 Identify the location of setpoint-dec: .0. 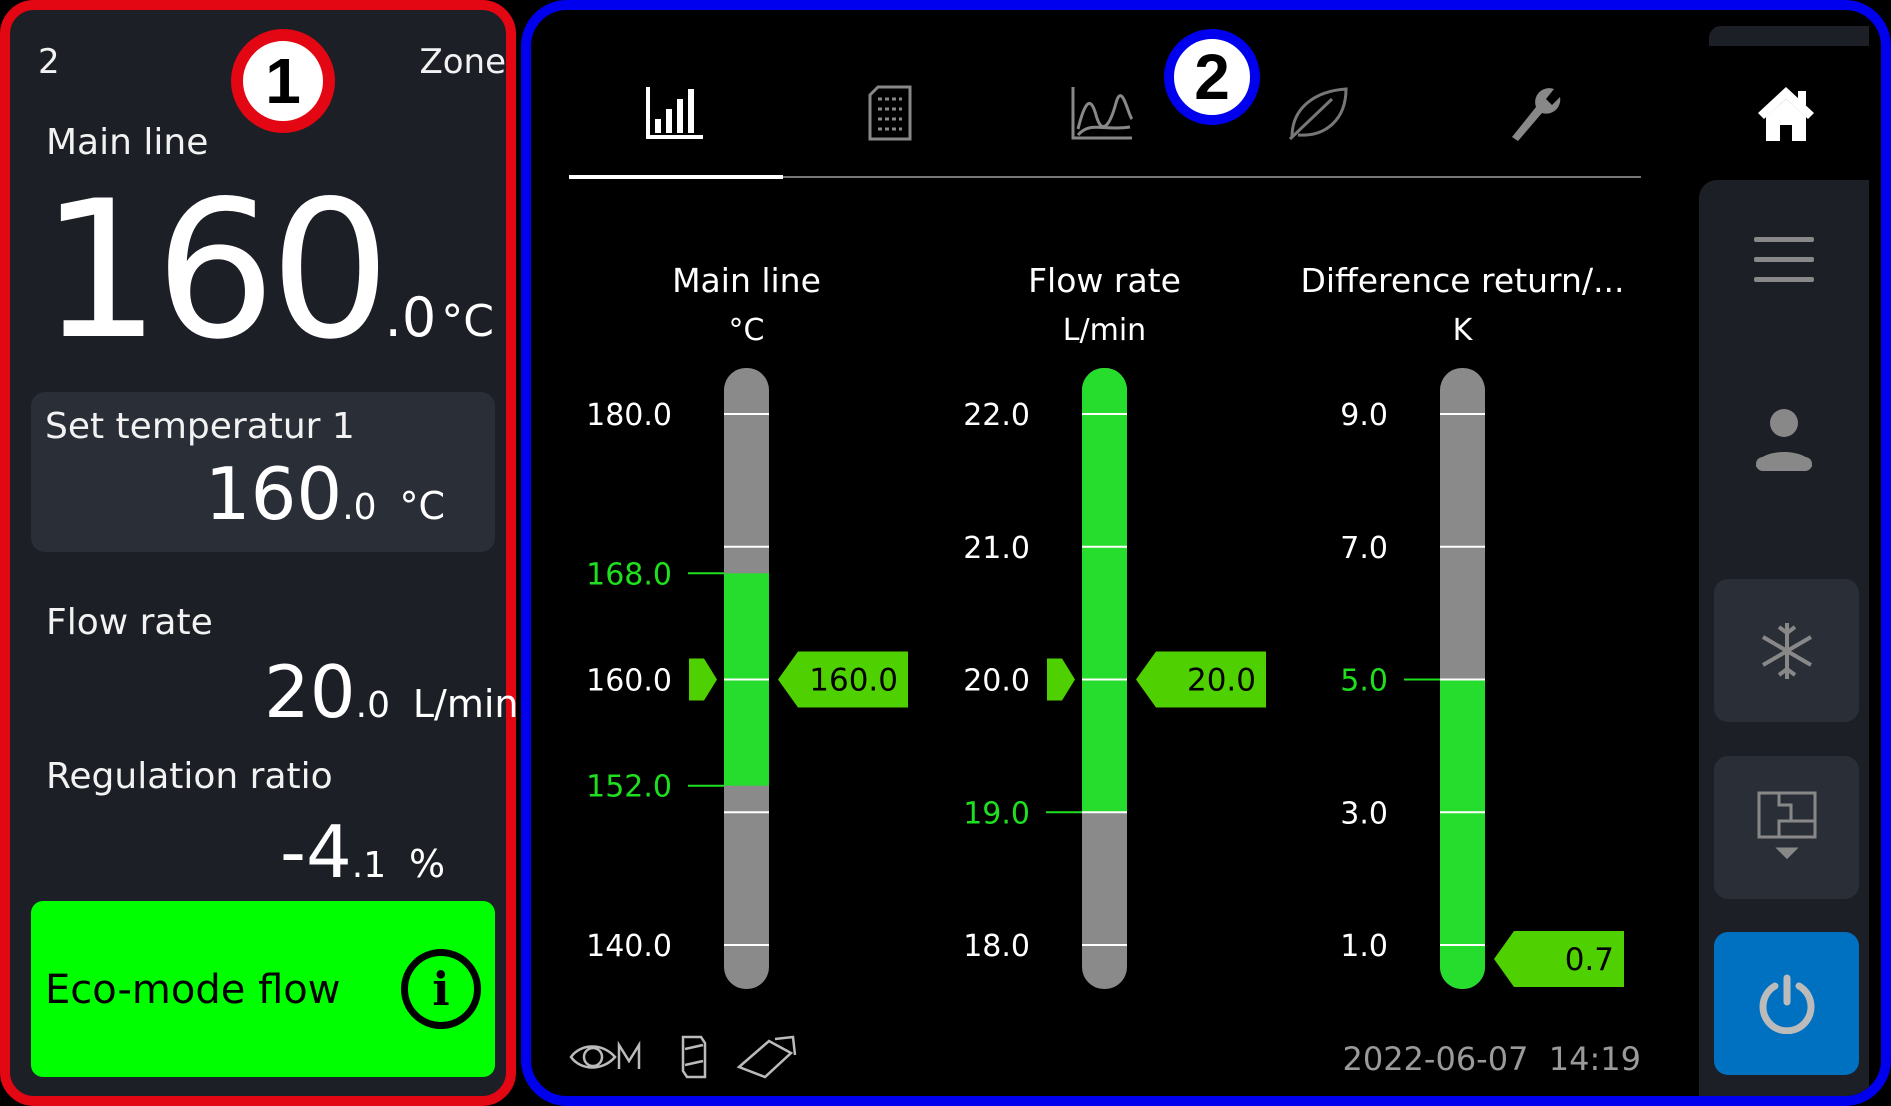
(359, 507).